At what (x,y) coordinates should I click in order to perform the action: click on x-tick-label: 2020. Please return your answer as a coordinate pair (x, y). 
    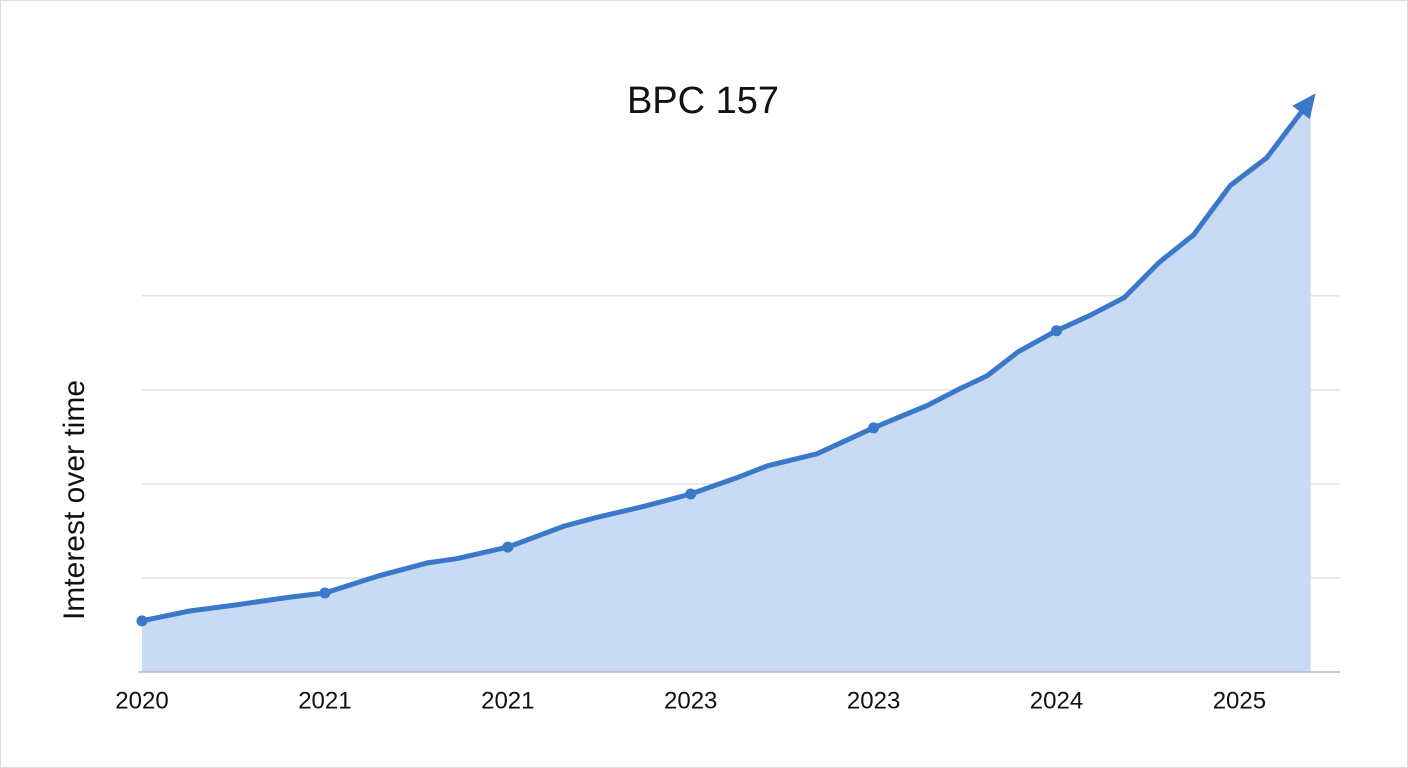
    Looking at the image, I should click on (141, 700).